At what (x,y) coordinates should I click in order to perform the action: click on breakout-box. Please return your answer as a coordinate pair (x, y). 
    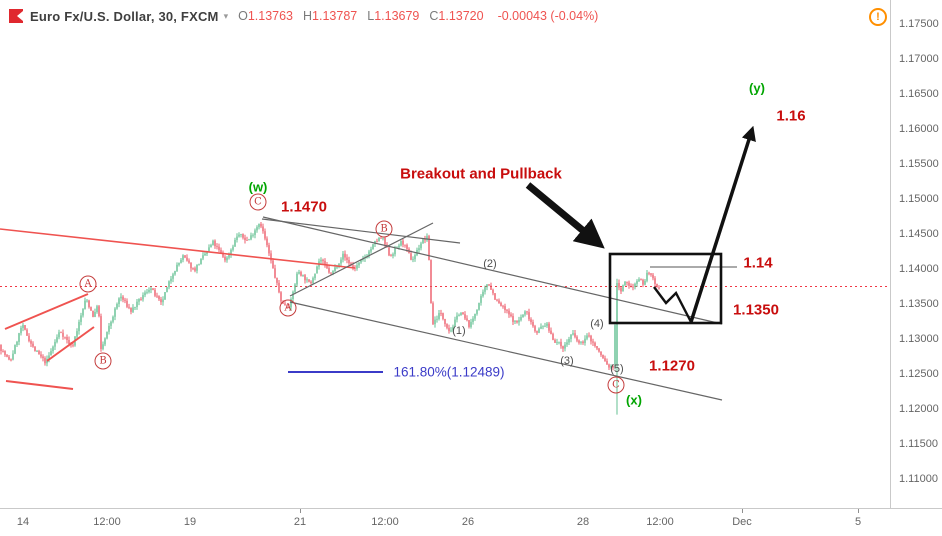
    Looking at the image, I should click on (665, 288).